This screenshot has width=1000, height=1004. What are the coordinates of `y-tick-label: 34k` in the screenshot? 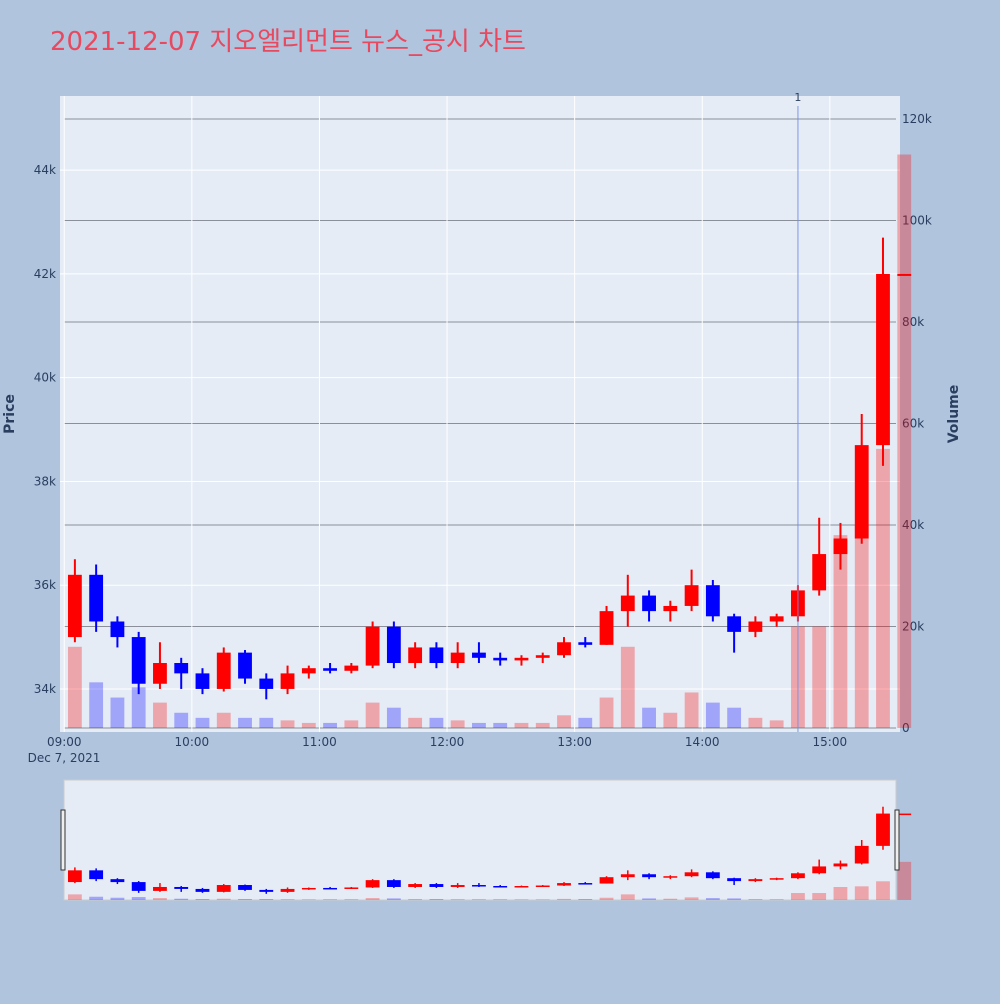 It's located at (45, 689).